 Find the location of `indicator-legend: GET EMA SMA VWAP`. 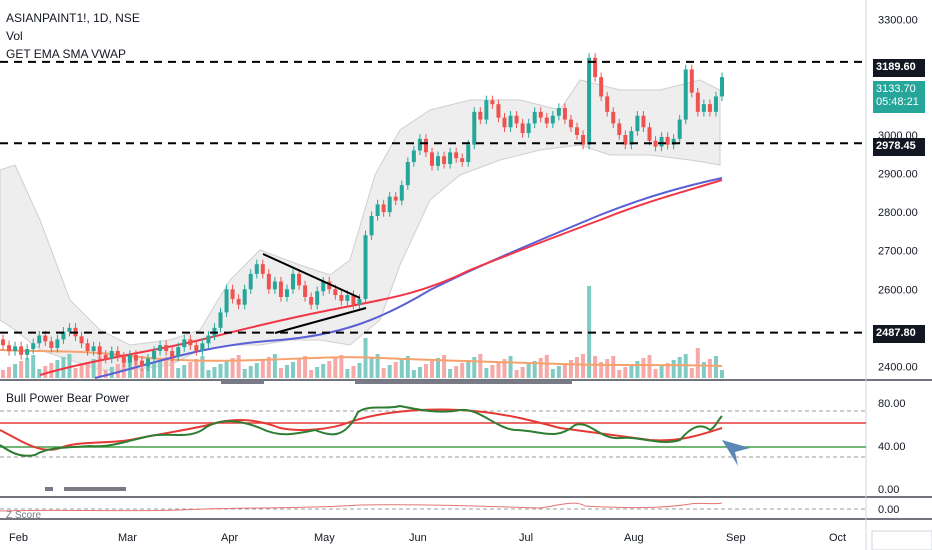

indicator-legend: GET EMA SMA VWAP is located at coordinates (66, 54).